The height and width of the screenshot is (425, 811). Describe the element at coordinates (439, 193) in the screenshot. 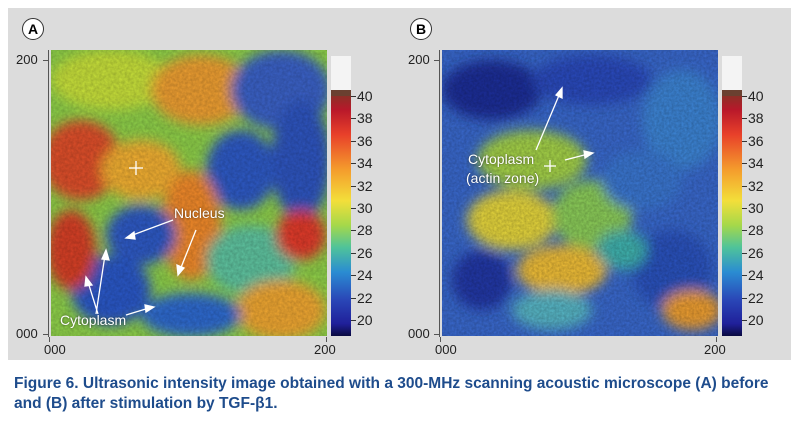

I see `y-axis-b` at that location.